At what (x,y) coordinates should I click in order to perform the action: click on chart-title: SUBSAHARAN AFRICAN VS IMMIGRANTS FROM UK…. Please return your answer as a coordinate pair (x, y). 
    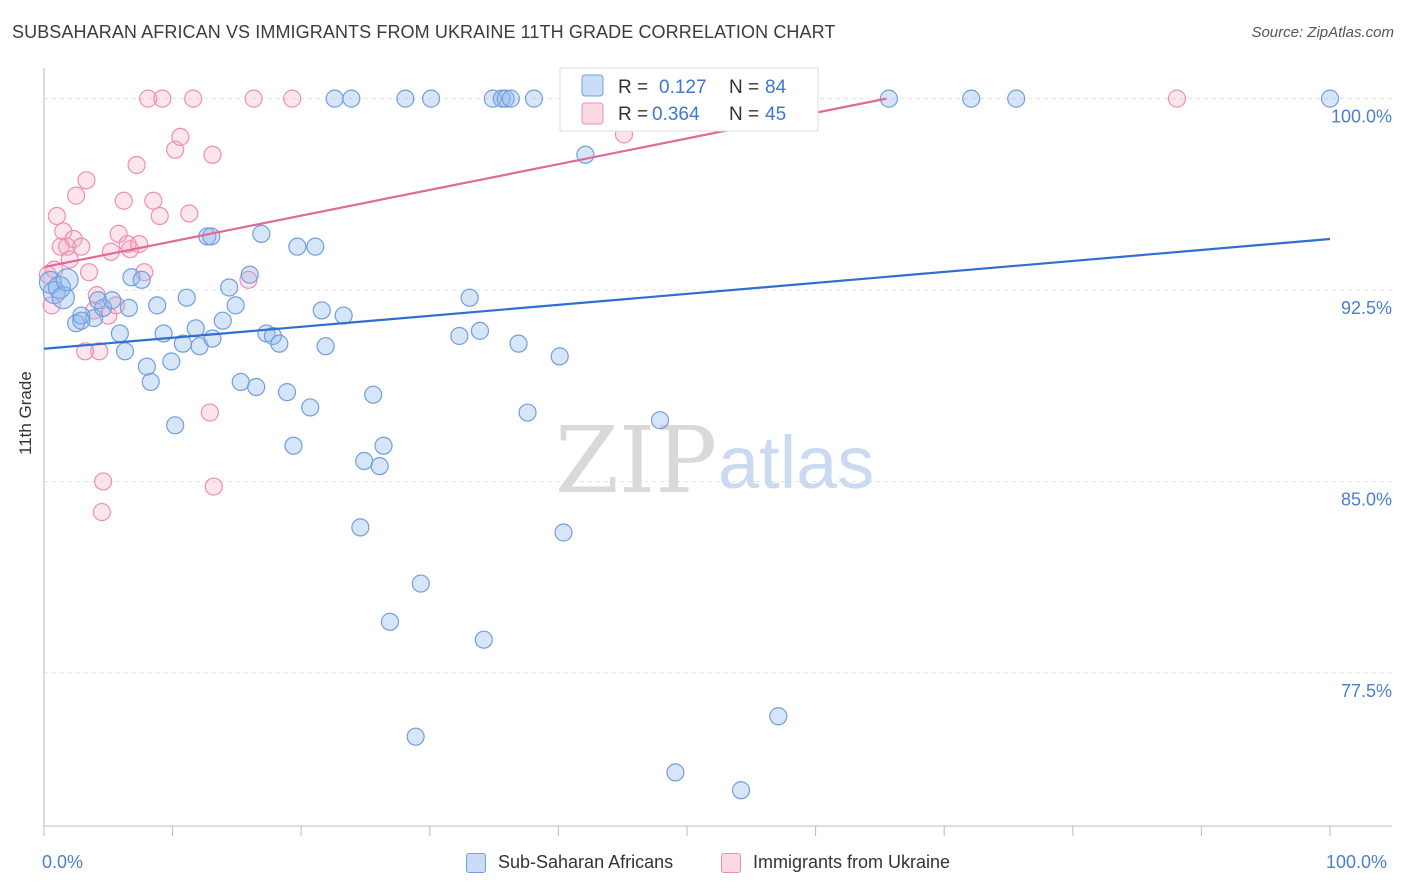
    Looking at the image, I should click on (424, 32).